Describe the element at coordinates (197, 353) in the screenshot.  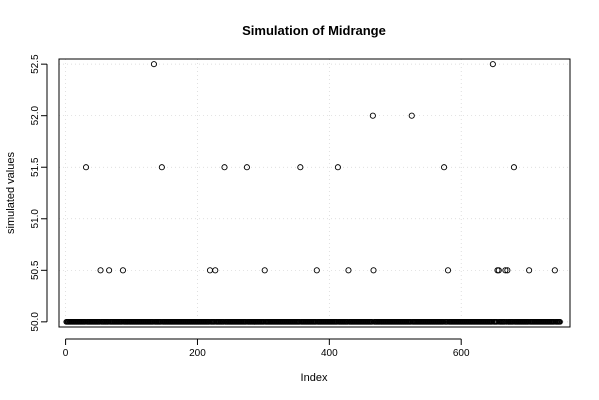
I see `x-tick-label: 200` at that location.